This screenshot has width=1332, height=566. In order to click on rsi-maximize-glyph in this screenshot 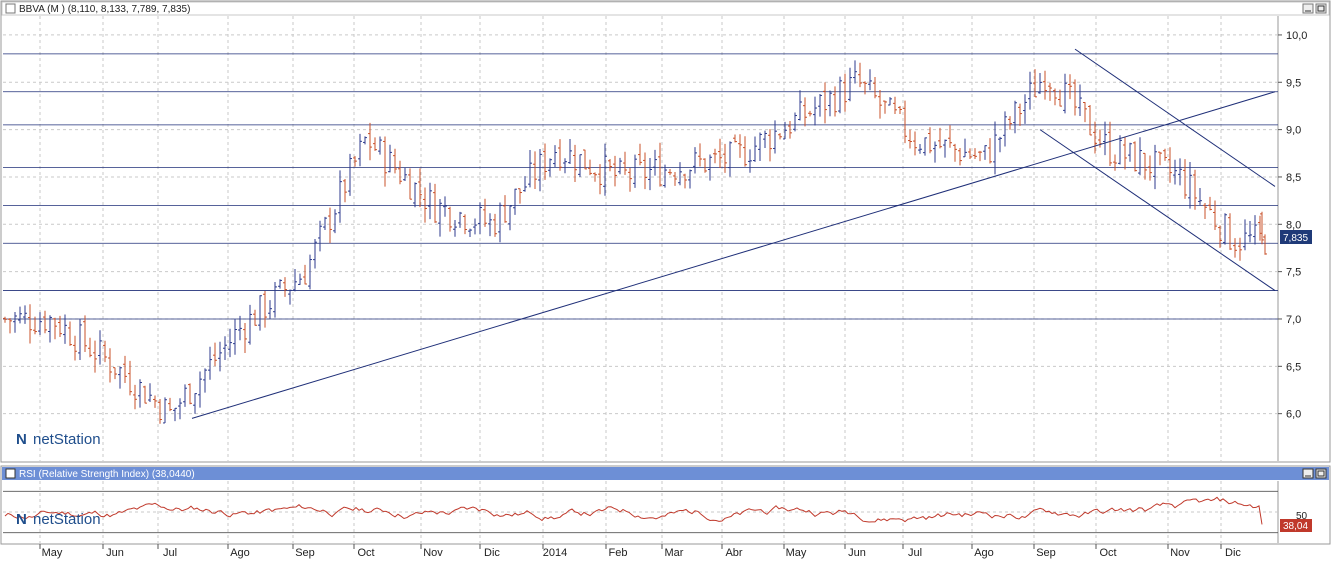, I will do `click(1321, 473)`.